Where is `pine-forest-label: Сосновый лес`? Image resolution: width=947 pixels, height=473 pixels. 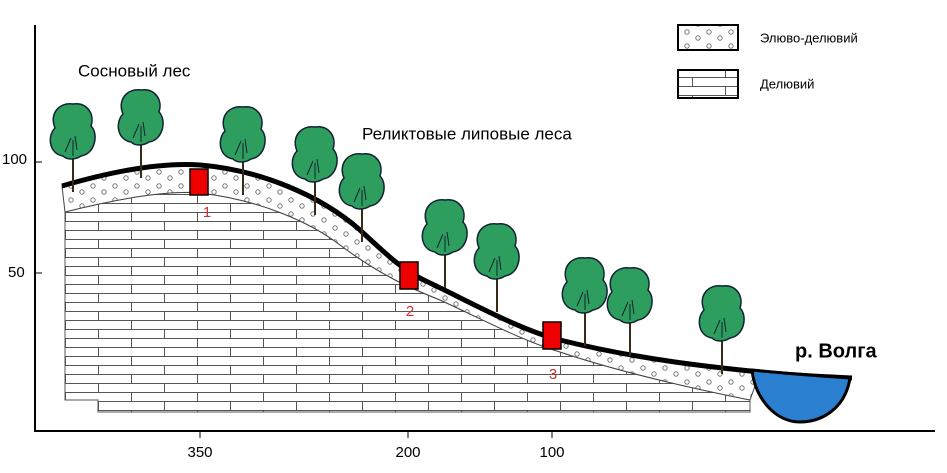 pine-forest-label: Сосновый лес is located at coordinates (134, 70).